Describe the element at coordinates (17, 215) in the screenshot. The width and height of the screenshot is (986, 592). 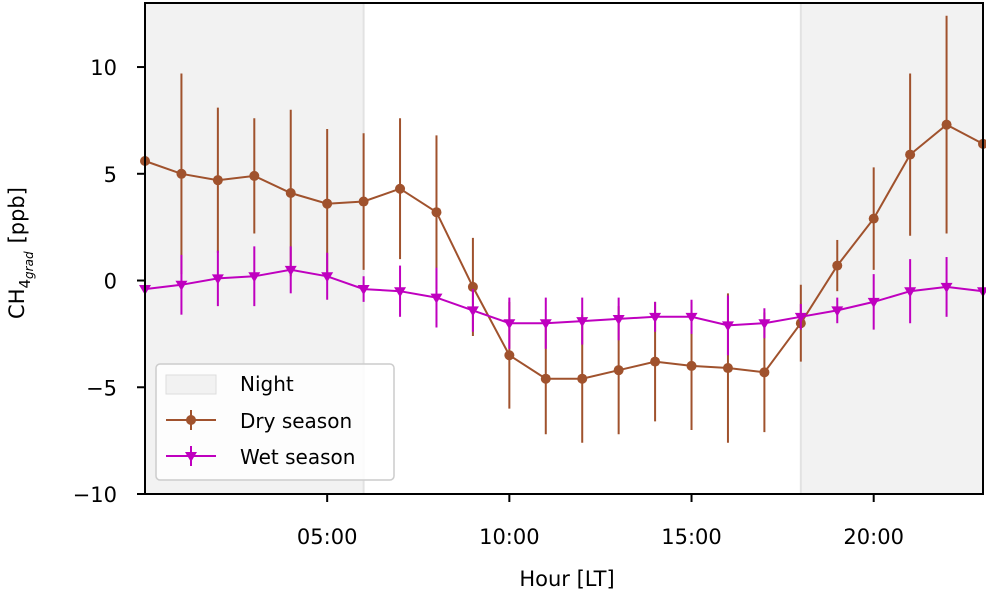
I see `y-axis-label-unit: [ppb]` at that location.